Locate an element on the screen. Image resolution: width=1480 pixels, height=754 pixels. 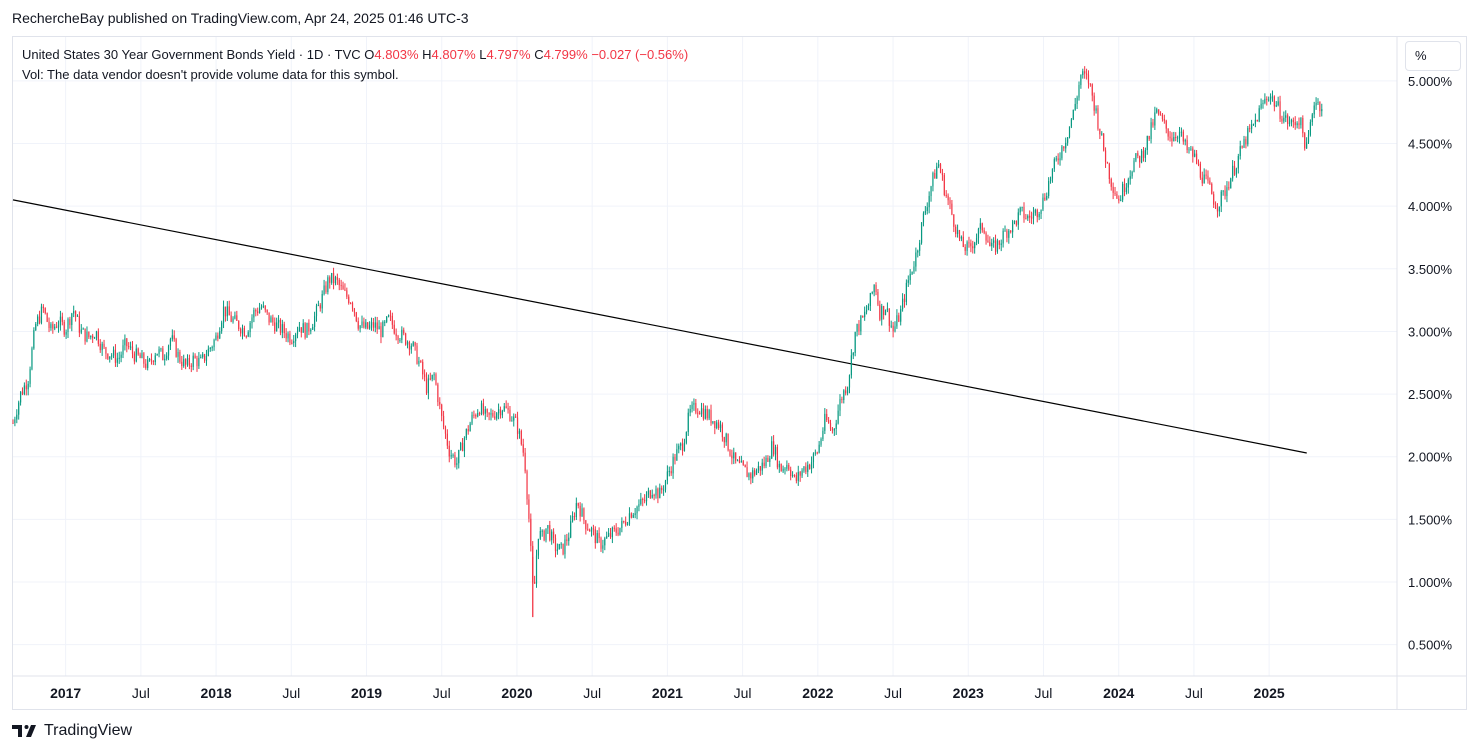
low-label: L is located at coordinates (483, 54).